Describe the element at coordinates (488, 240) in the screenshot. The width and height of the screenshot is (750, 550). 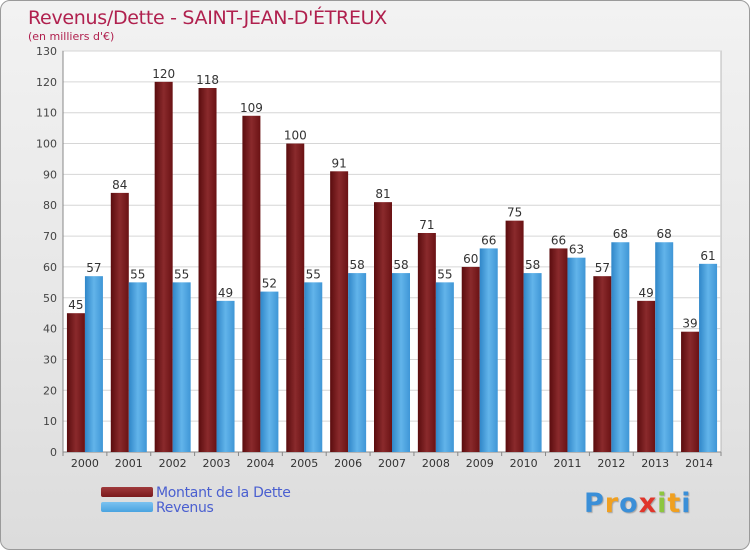
I see `data-label-revenue: 66` at that location.